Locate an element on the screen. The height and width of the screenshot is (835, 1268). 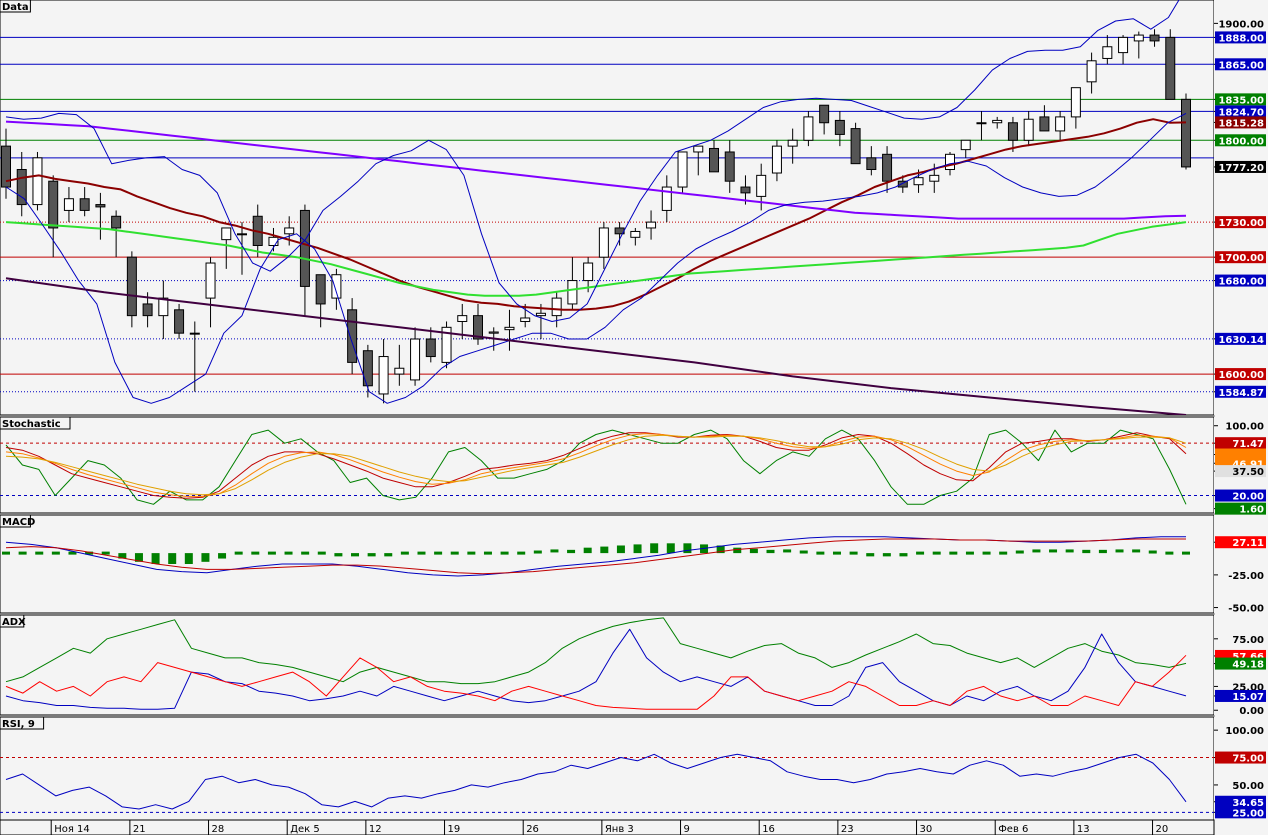
panel-3: MACD 27.11 -25.00 -50.00 is located at coordinates (634, 564).